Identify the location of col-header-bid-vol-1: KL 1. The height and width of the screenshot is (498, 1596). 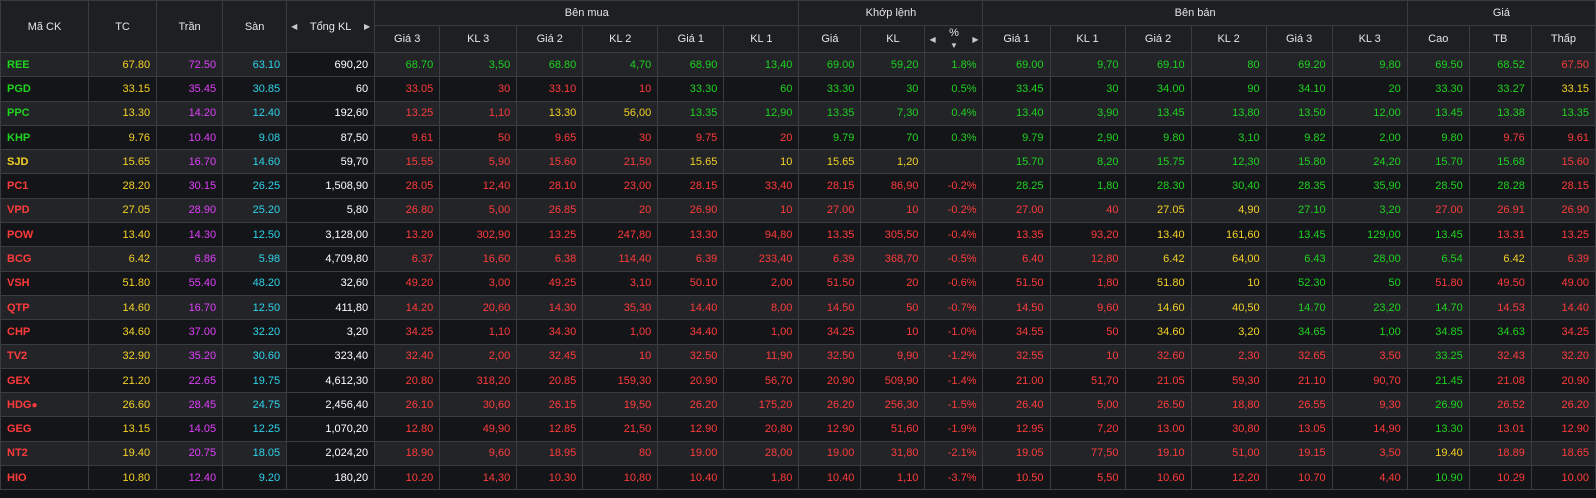
(761, 39).